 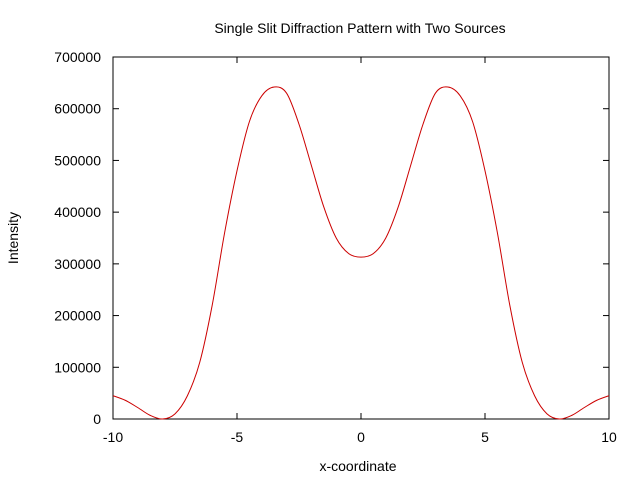 What do you see at coordinates (485, 437) in the screenshot?
I see `x-tick-label: 5` at bounding box center [485, 437].